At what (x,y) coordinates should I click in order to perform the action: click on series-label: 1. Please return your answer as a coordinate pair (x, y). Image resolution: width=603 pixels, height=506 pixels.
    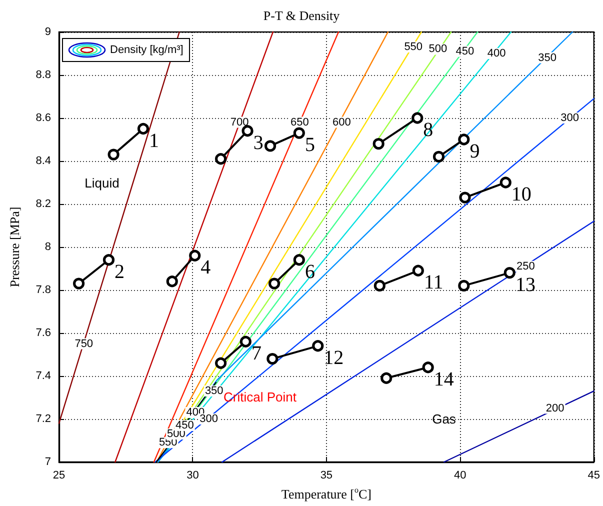
    Looking at the image, I should click on (154, 141).